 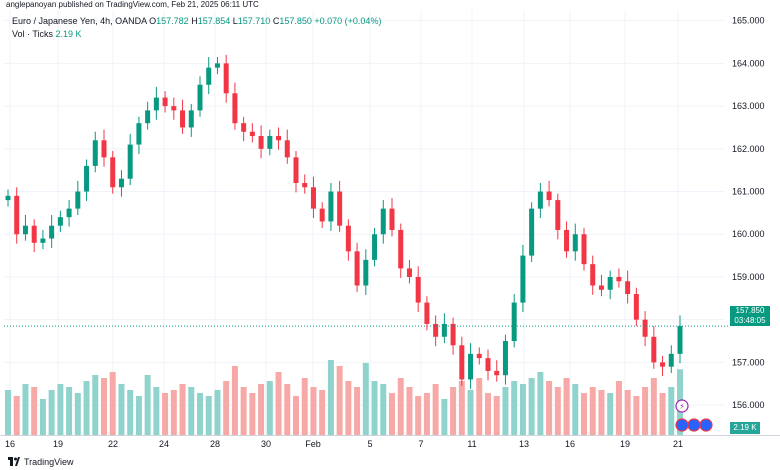 I want to click on lightning-glyph: ⚡, so click(x=682, y=406).